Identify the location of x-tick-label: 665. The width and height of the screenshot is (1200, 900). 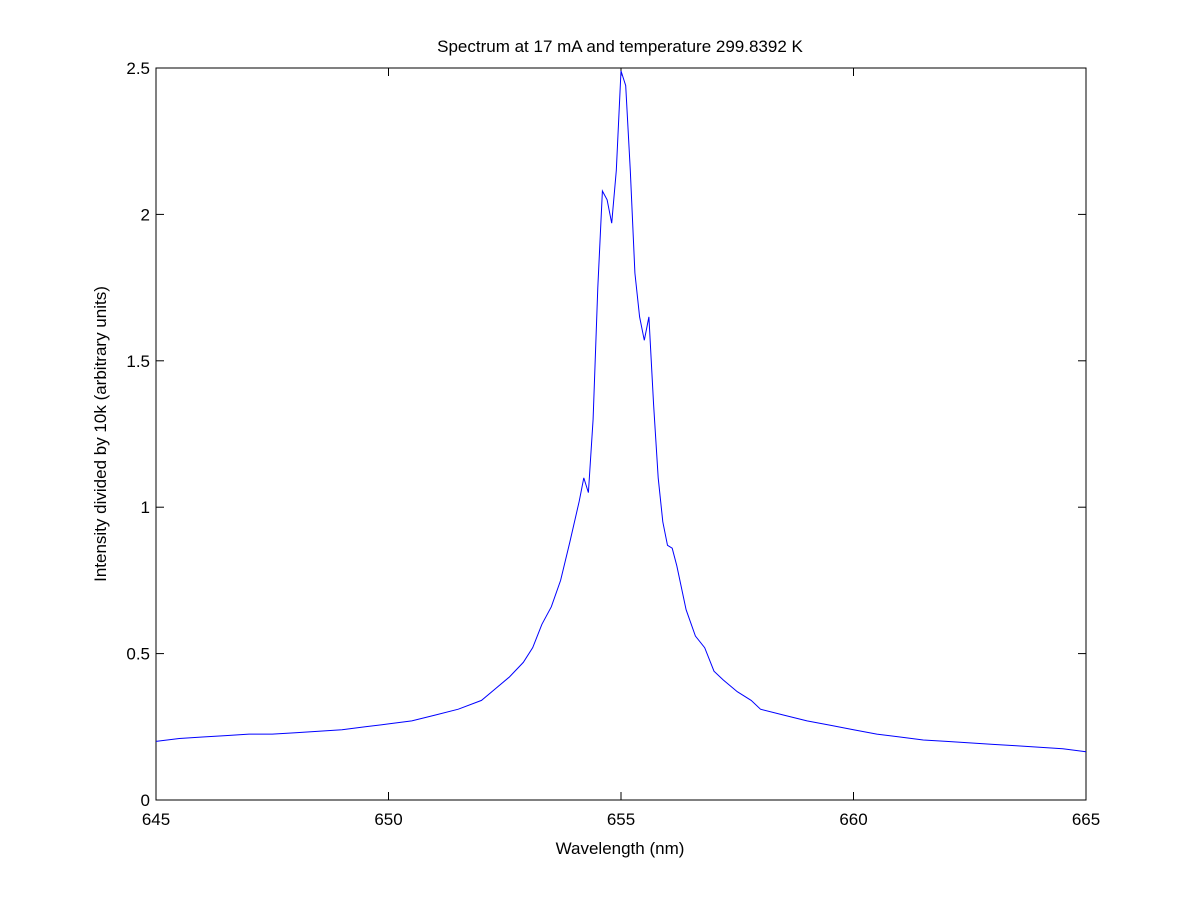
(1086, 819).